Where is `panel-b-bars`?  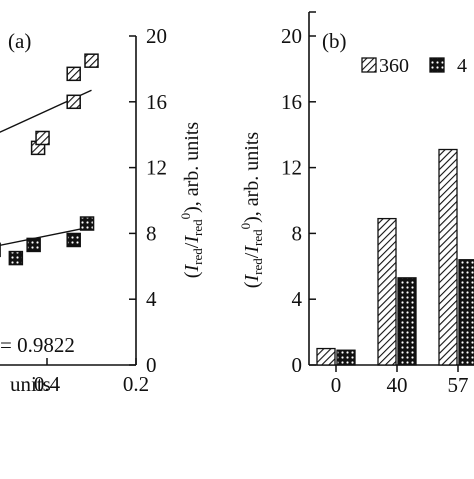
panel-b-bars is located at coordinates (395, 257).